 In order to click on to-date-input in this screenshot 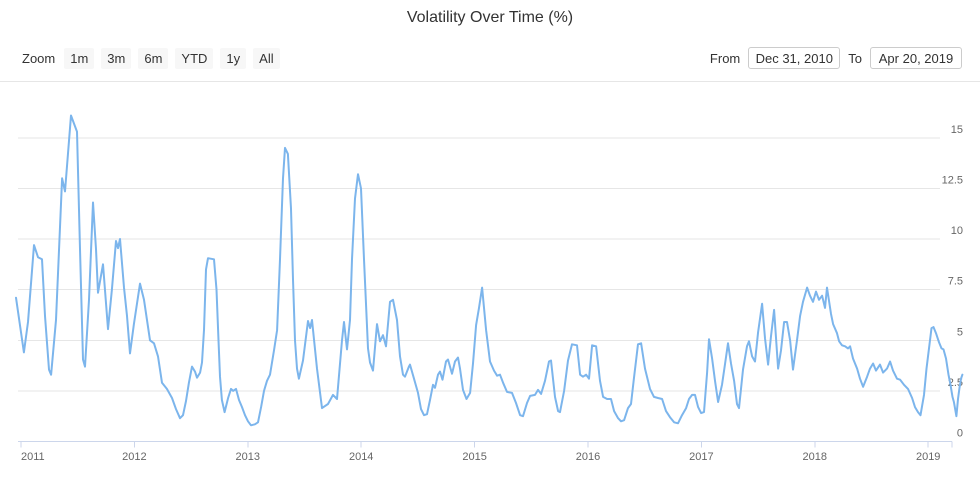, I will do `click(916, 58)`.